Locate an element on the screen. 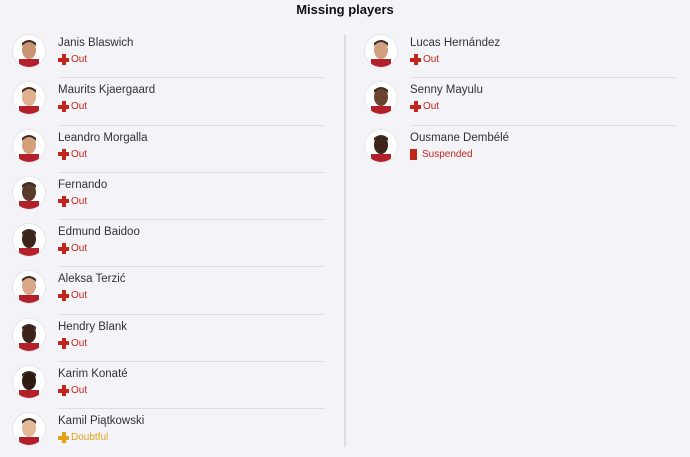 The width and height of the screenshot is (690, 457). player-row: Hendry Blank Out is located at coordinates (168, 339).